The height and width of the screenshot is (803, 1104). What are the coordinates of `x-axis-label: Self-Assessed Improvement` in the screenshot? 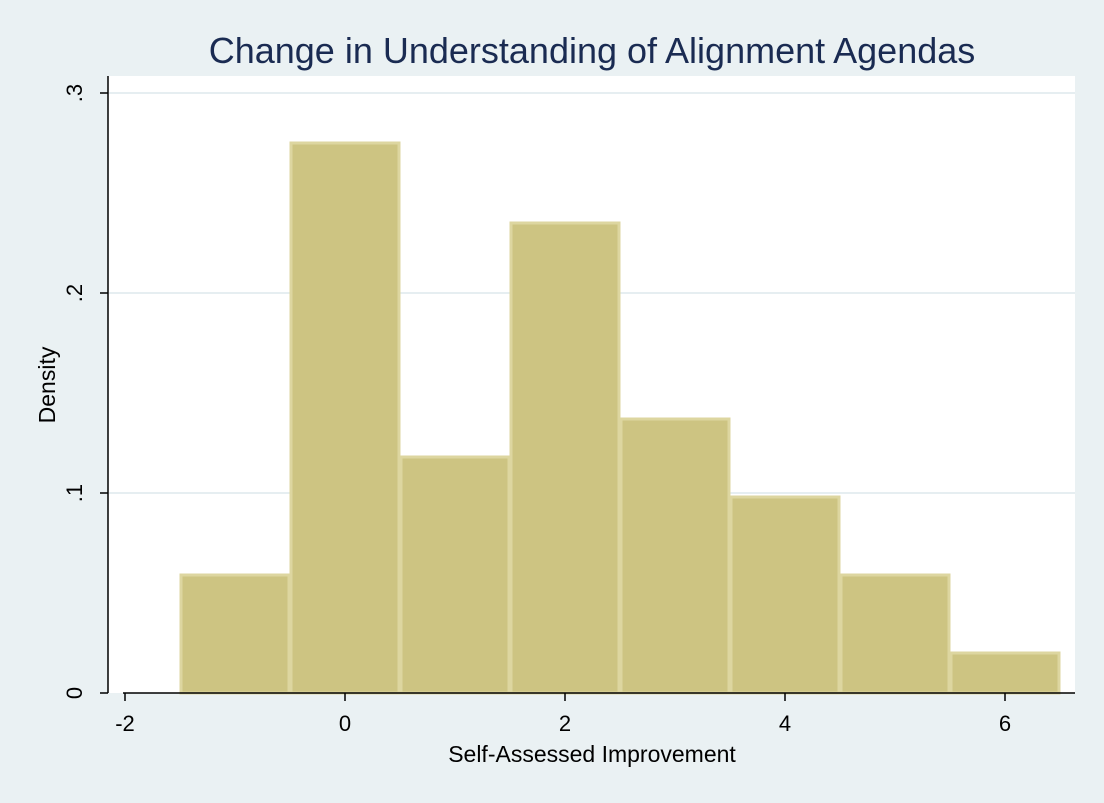 It's located at (592, 754).